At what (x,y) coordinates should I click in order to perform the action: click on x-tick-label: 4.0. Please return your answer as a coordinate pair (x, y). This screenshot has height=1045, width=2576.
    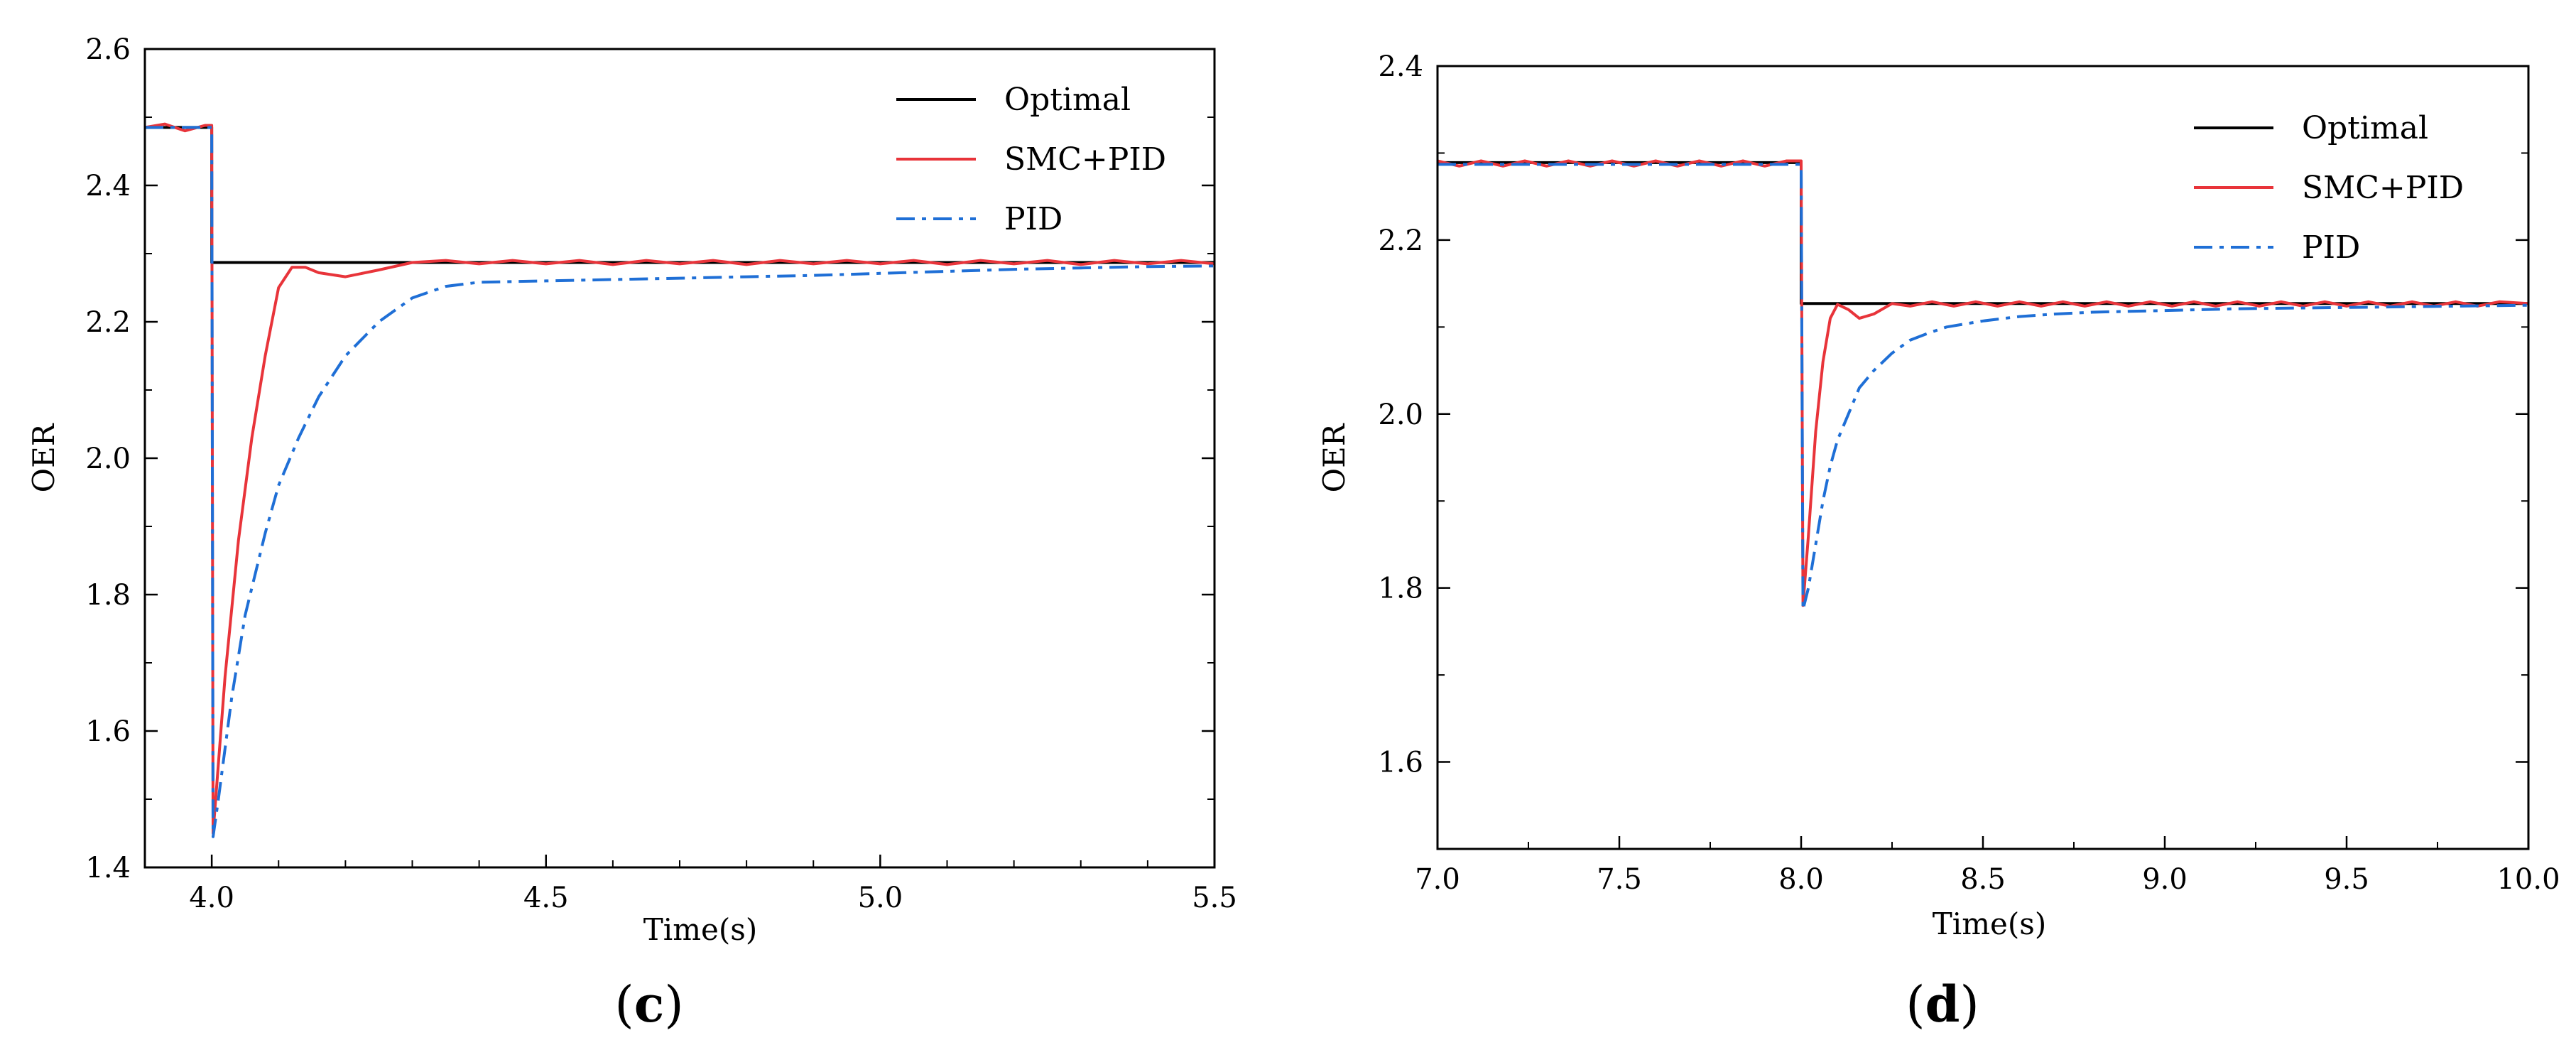
    Looking at the image, I should click on (212, 898).